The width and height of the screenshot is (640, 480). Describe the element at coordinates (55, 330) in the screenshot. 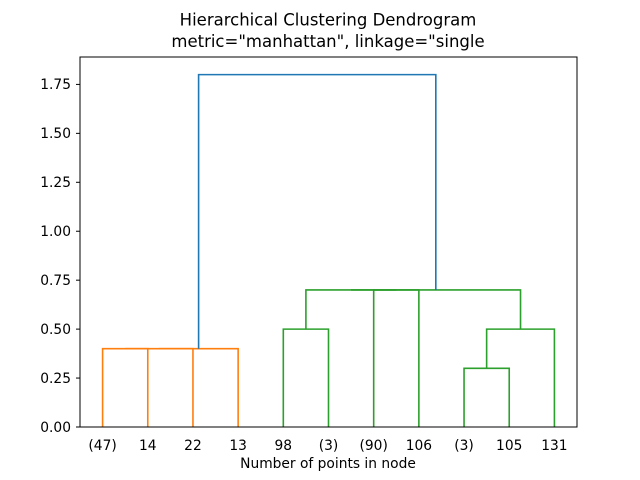

I see `y-tick-label: 0.50` at that location.